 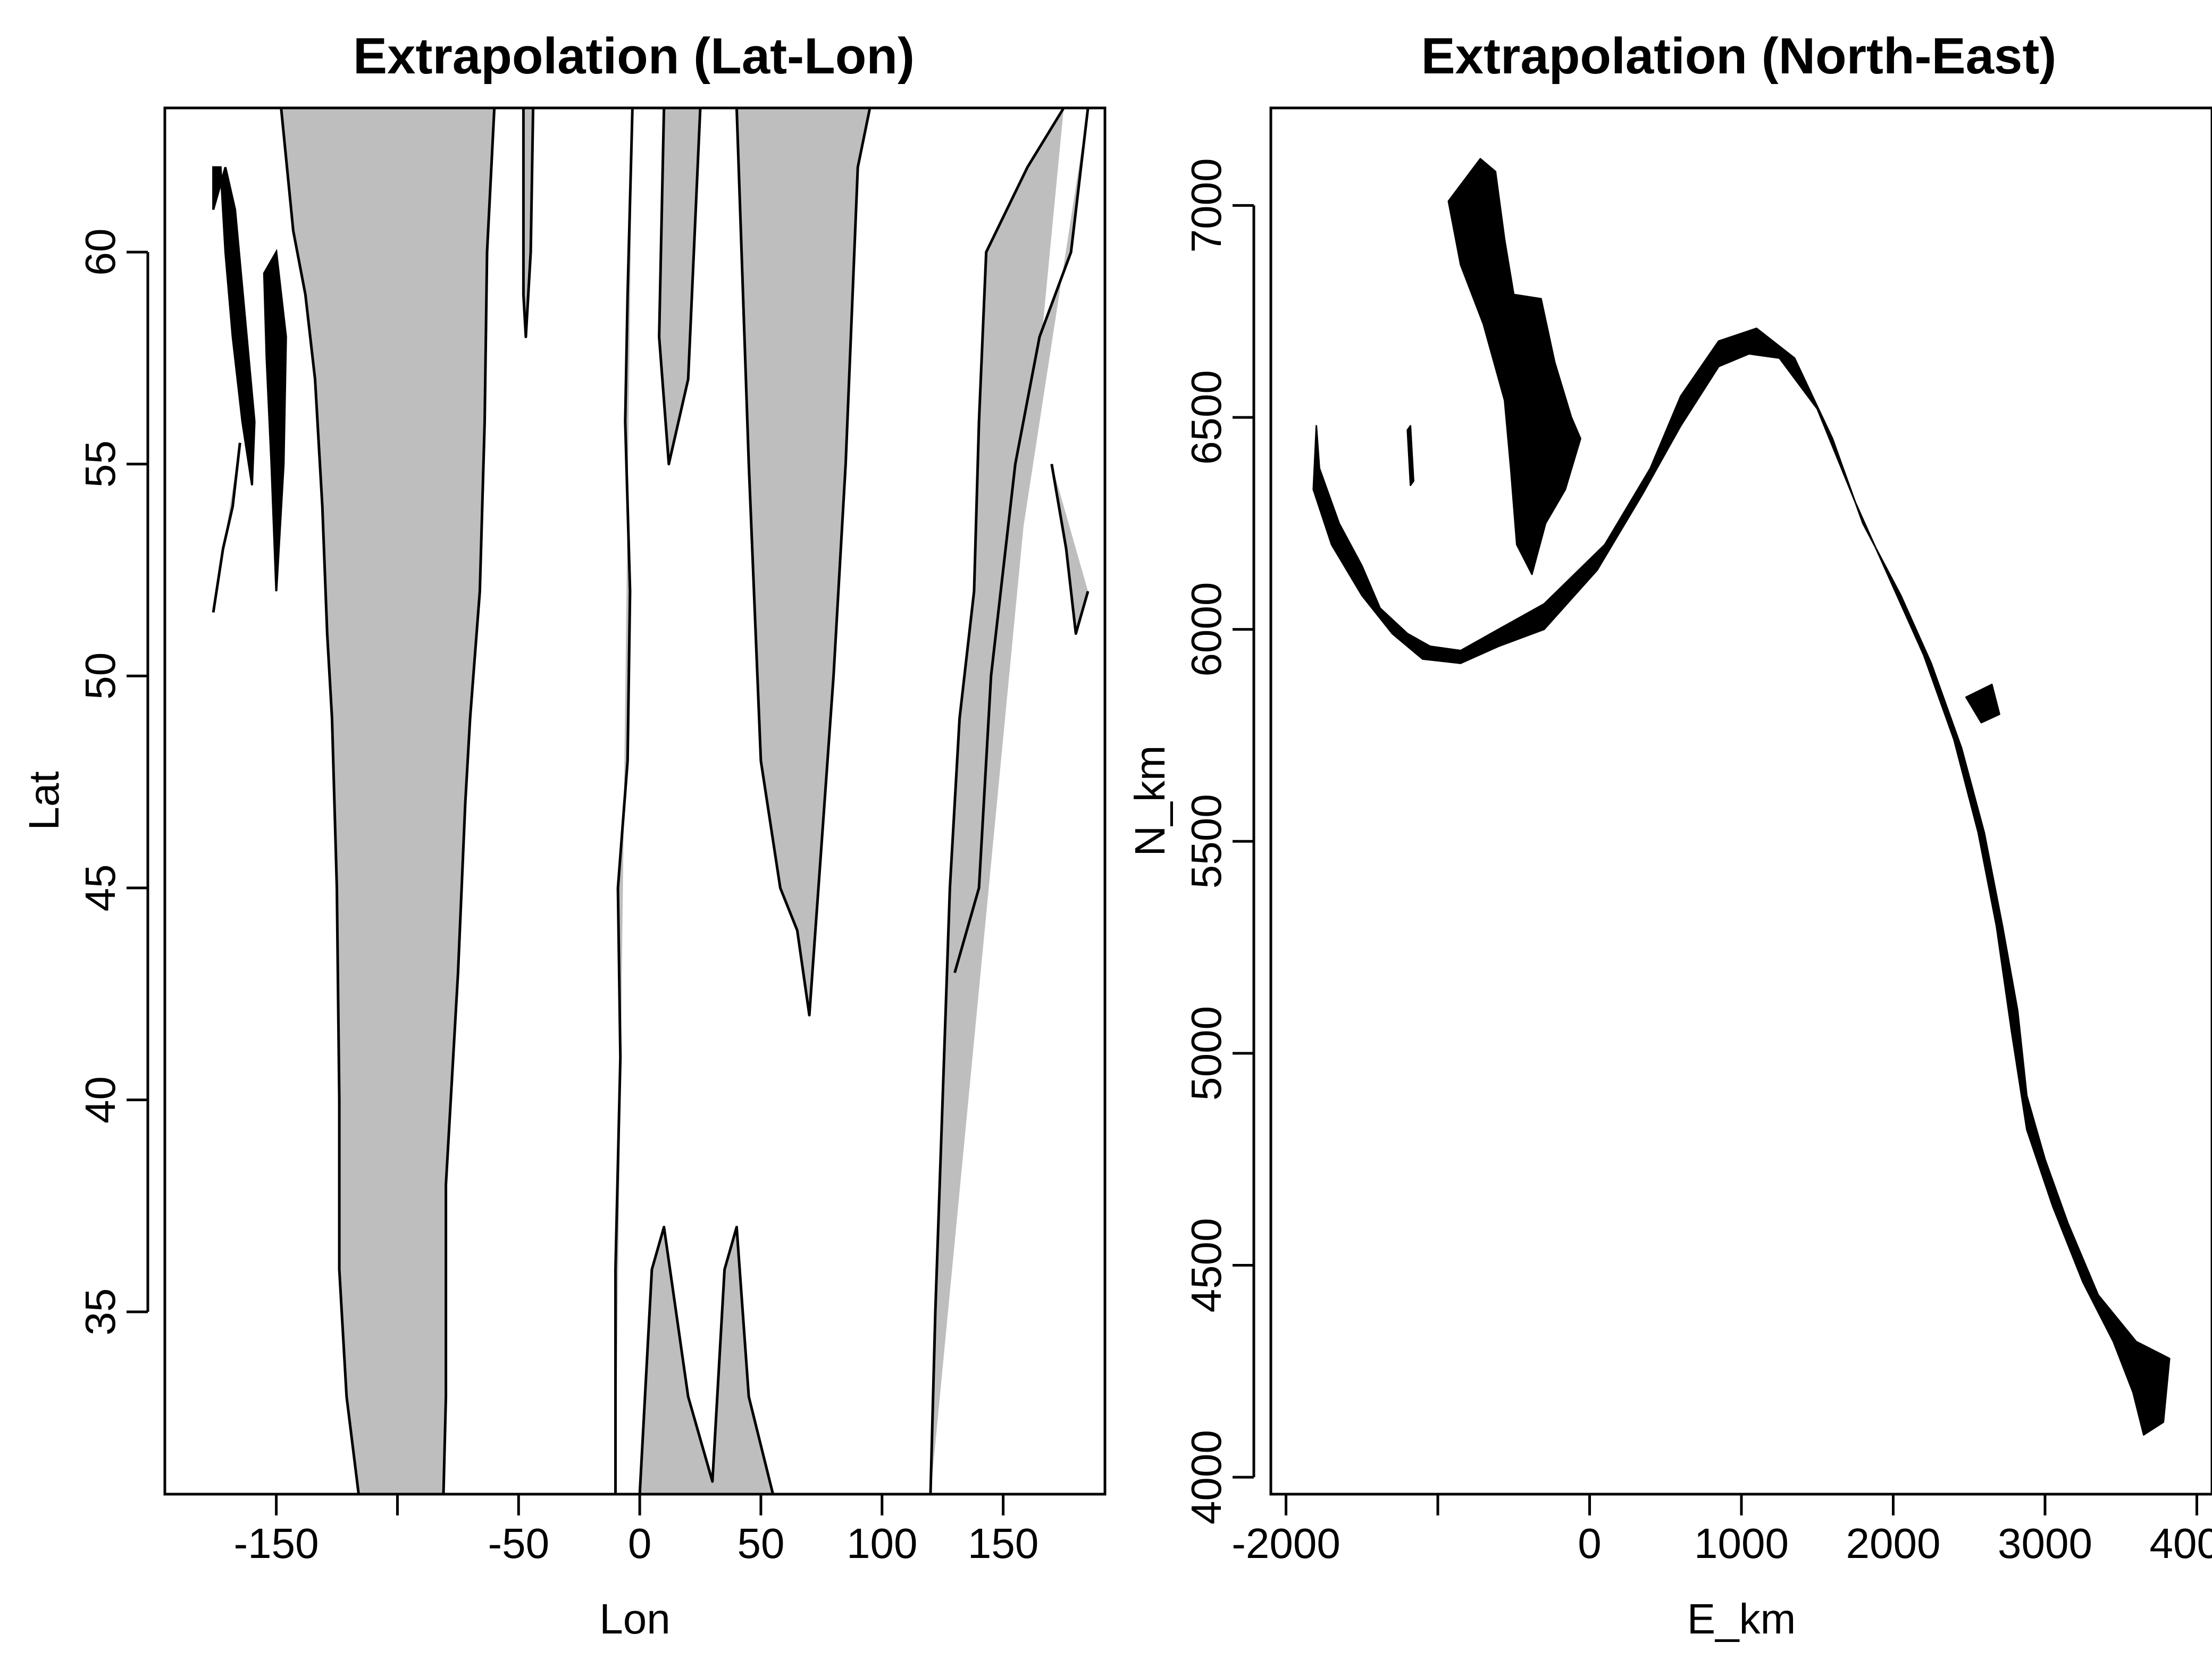 What do you see at coordinates (1206, 417) in the screenshot?
I see `y-tick-label: 6500` at bounding box center [1206, 417].